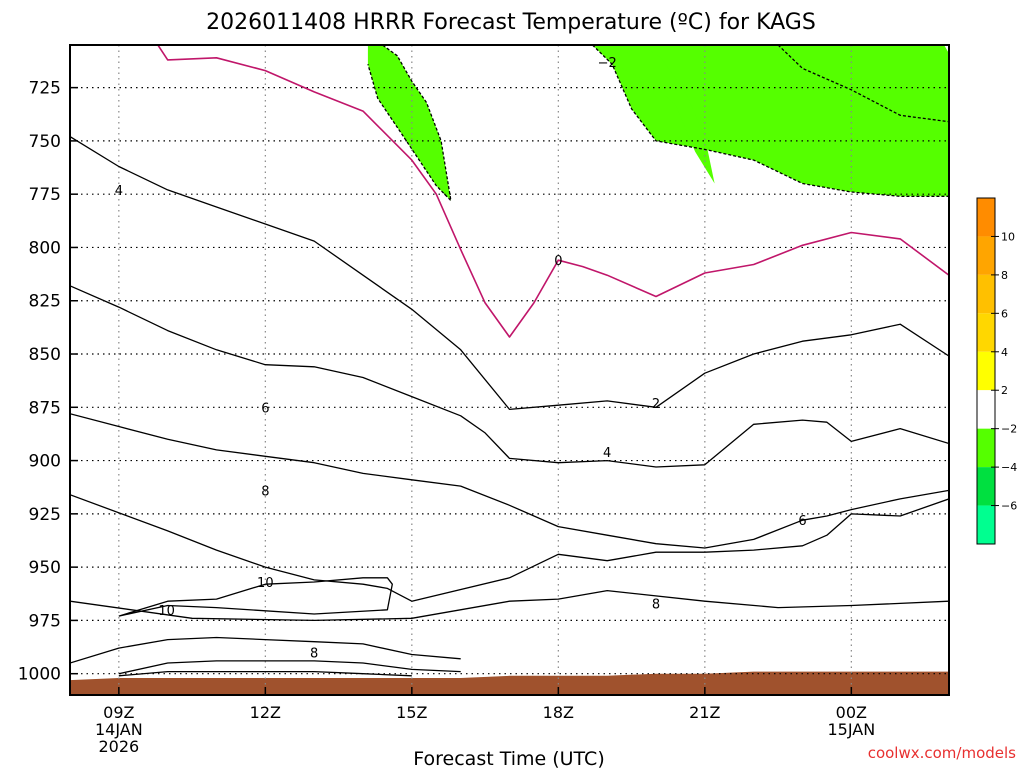  Describe the element at coordinates (48, 382) in the screenshot. I see `y-axis: 725 750 775 800 825 850 875 900 925 950 975 1000` at that location.